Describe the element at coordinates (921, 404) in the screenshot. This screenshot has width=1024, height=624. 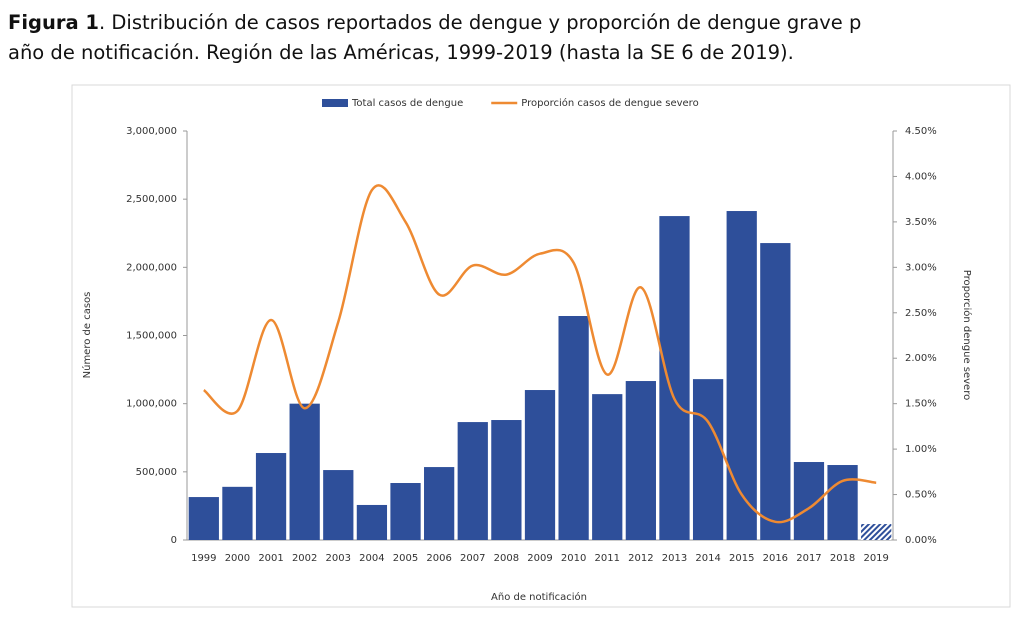
I see `y2-tick-label: 1.50%` at that location.